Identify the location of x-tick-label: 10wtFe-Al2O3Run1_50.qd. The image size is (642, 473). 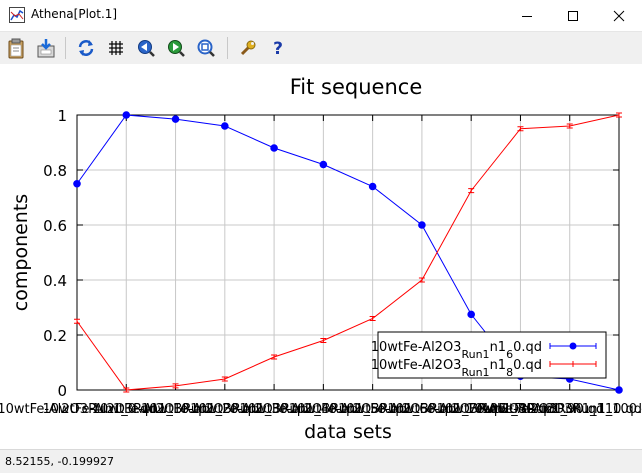
(324, 409).